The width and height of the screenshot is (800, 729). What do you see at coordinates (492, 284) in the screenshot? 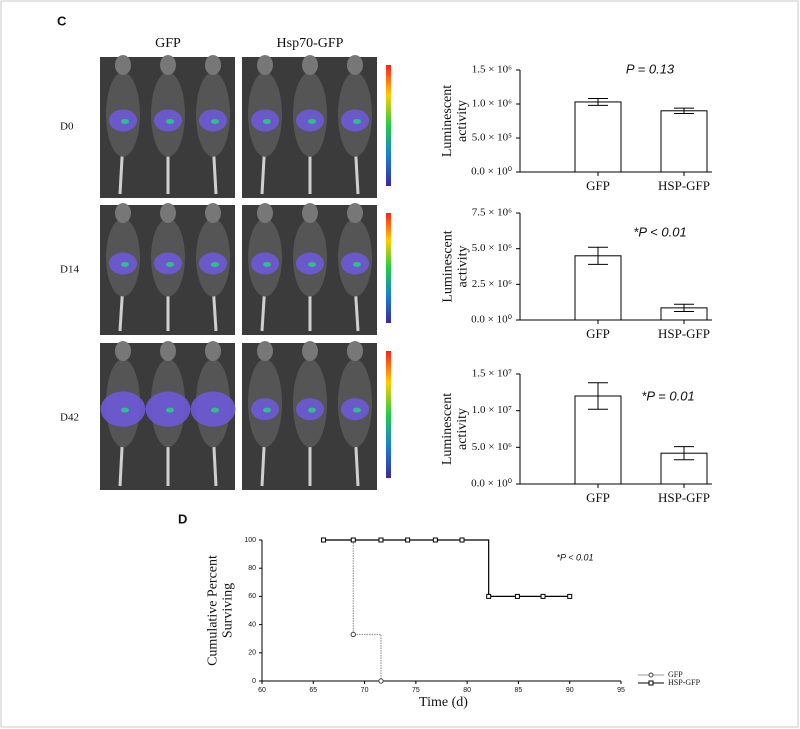
I see `y-tick-label: 2.5 × 10⁶` at bounding box center [492, 284].